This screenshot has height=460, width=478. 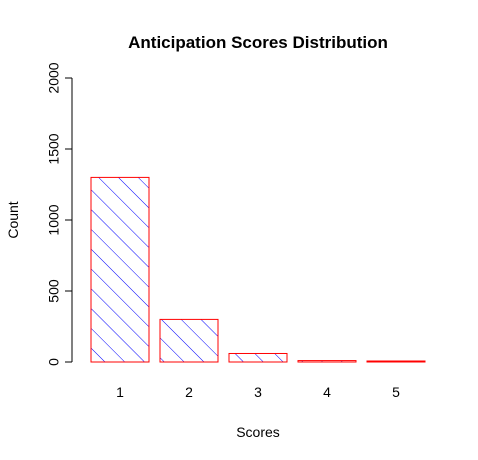 What do you see at coordinates (396, 392) in the screenshot?
I see `x-tick-label: 5` at bounding box center [396, 392].